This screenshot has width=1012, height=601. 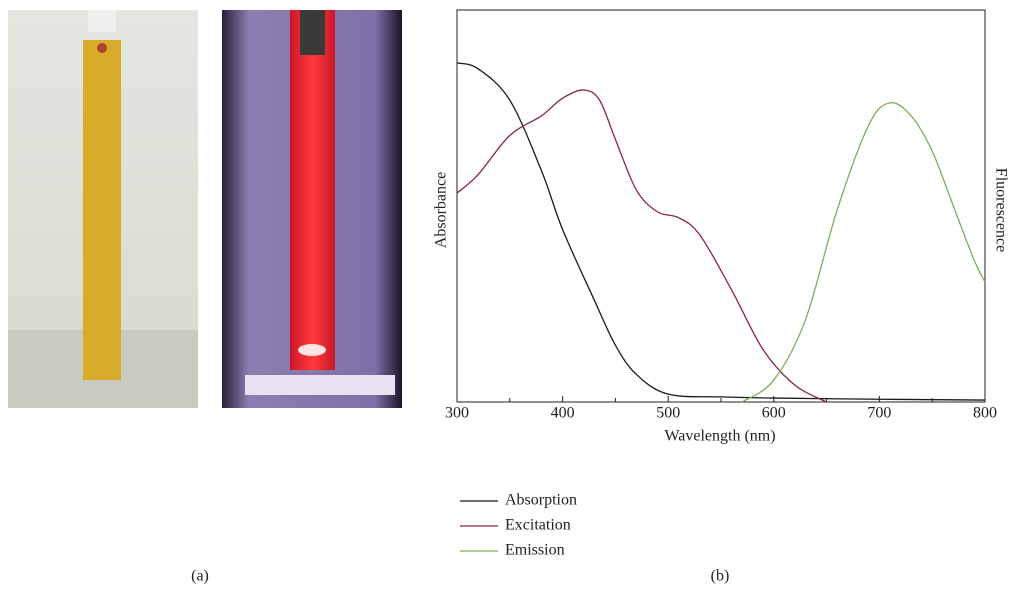 I want to click on x-tick-label: 600, so click(x=774, y=413).